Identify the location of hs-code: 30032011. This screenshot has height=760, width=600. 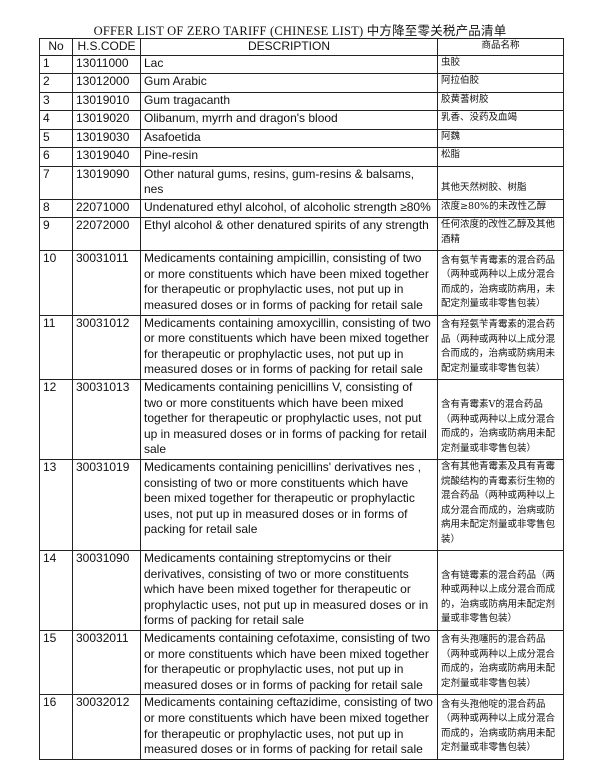
(106, 662).